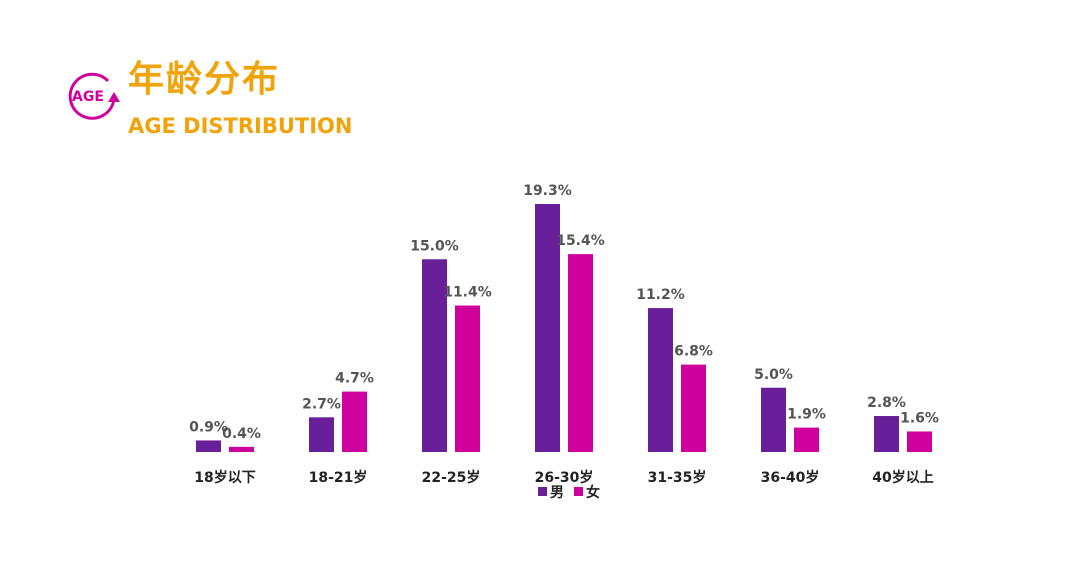  Describe the element at coordinates (806, 415) in the screenshot. I see `value-label-female-5: 1.9%` at that location.